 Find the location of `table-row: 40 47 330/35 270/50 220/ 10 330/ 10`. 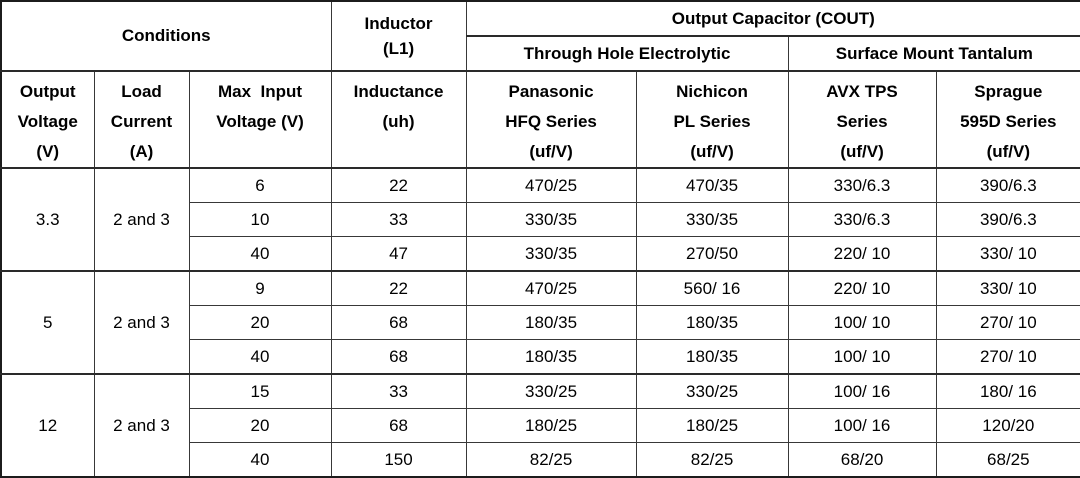

table-row: 40 47 330/35 270/50 220/ 10 330/ 10 is located at coordinates (540, 254).